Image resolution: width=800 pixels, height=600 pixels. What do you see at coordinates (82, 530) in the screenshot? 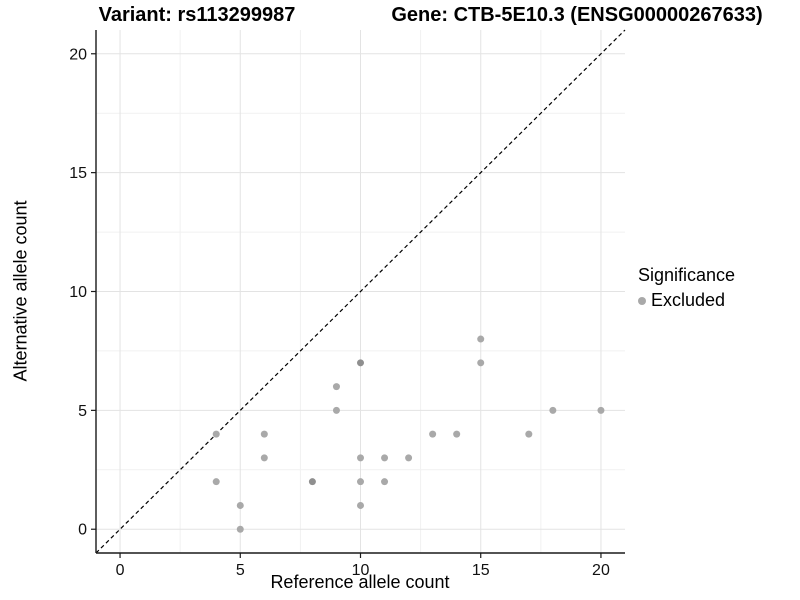
I see `y-tick-label: 0` at bounding box center [82, 530].